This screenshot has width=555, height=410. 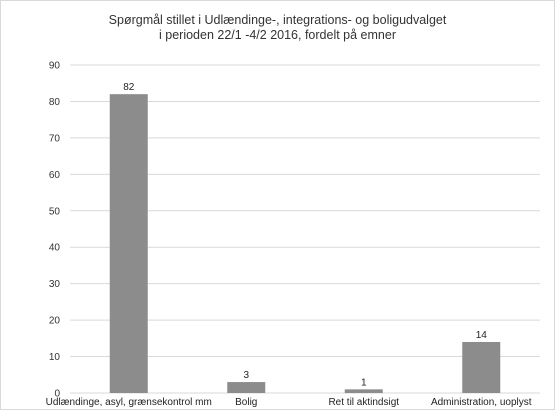 What do you see at coordinates (55, 357) in the screenshot?
I see `y-tick-label-10: 10` at bounding box center [55, 357].